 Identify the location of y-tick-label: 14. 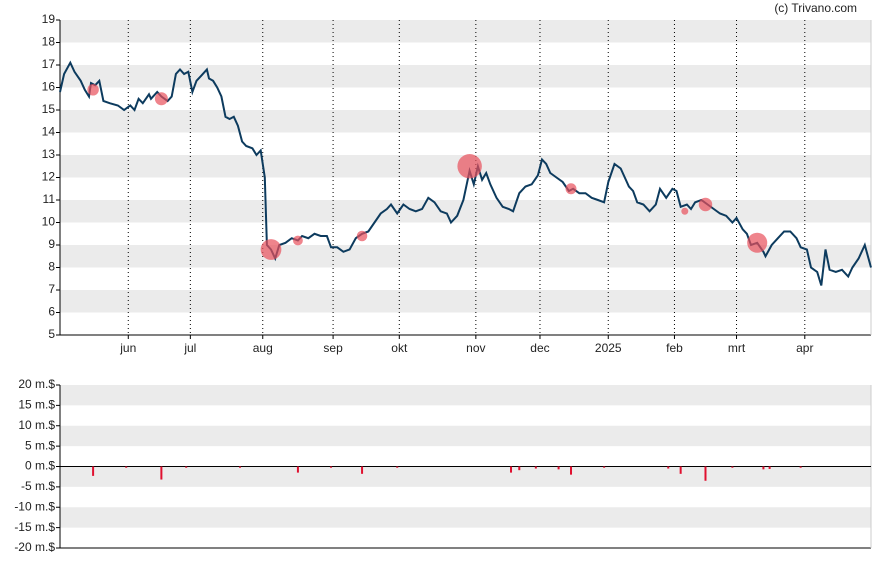
(49, 132).